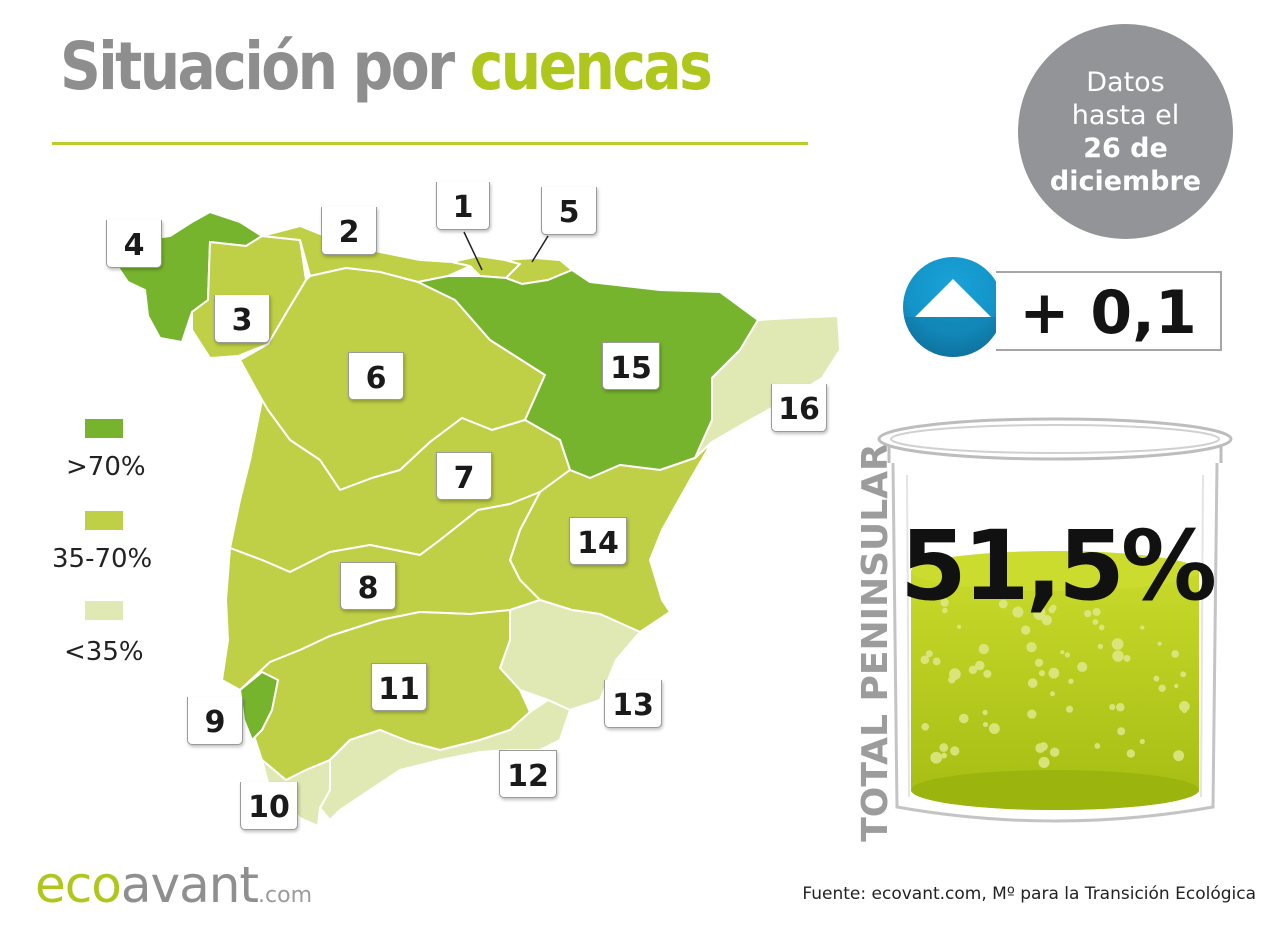 Image resolution: width=1280 pixels, height=933 pixels. What do you see at coordinates (463, 206) in the screenshot?
I see `basin-label-1: 1` at bounding box center [463, 206].